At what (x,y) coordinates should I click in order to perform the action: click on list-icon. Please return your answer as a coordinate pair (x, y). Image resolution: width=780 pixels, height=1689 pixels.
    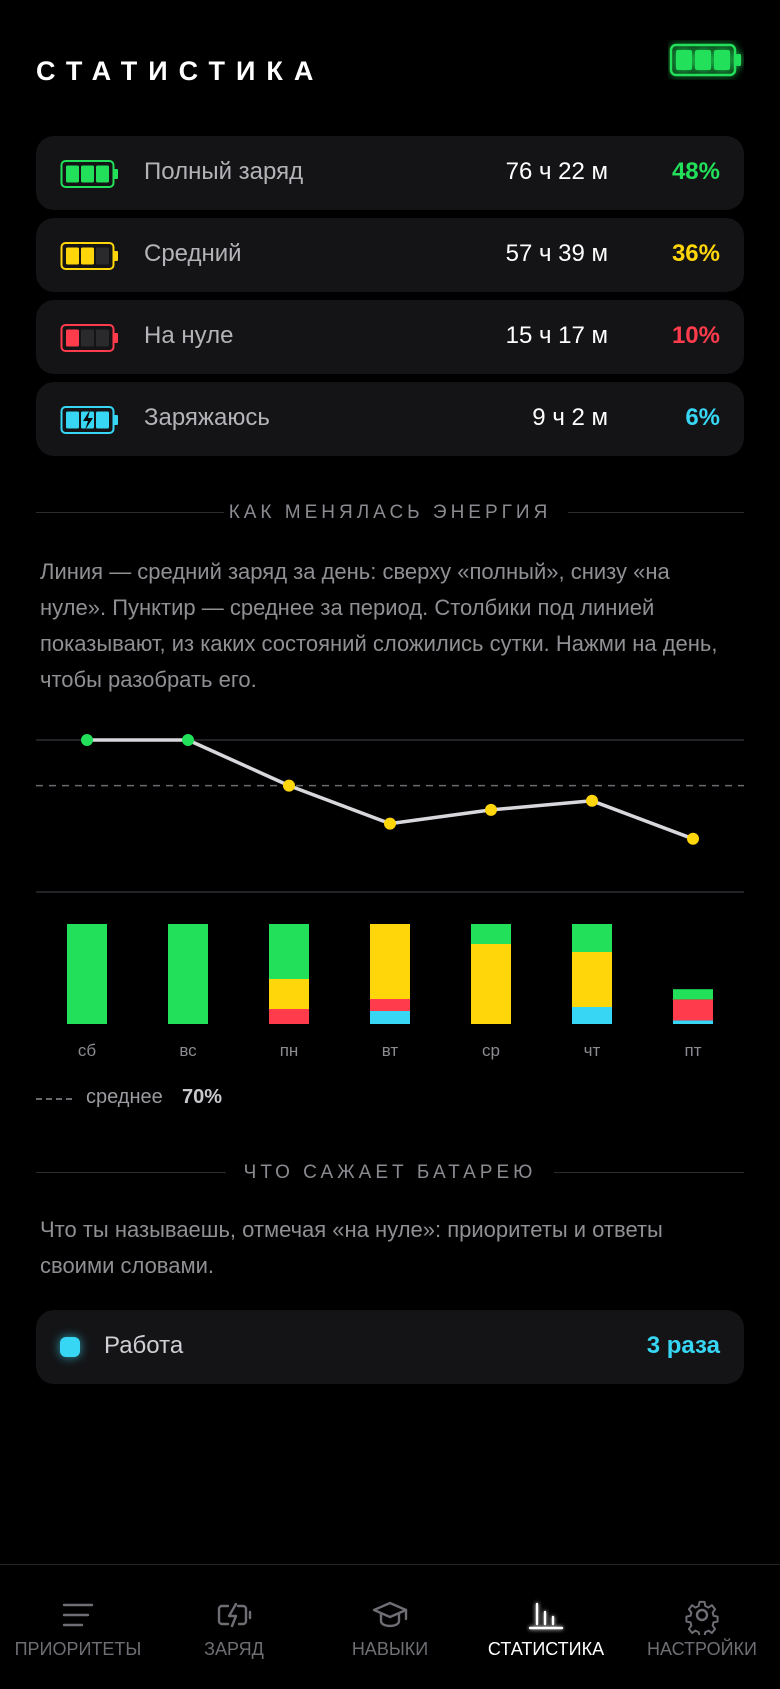
    Looking at the image, I should click on (78, 1615).